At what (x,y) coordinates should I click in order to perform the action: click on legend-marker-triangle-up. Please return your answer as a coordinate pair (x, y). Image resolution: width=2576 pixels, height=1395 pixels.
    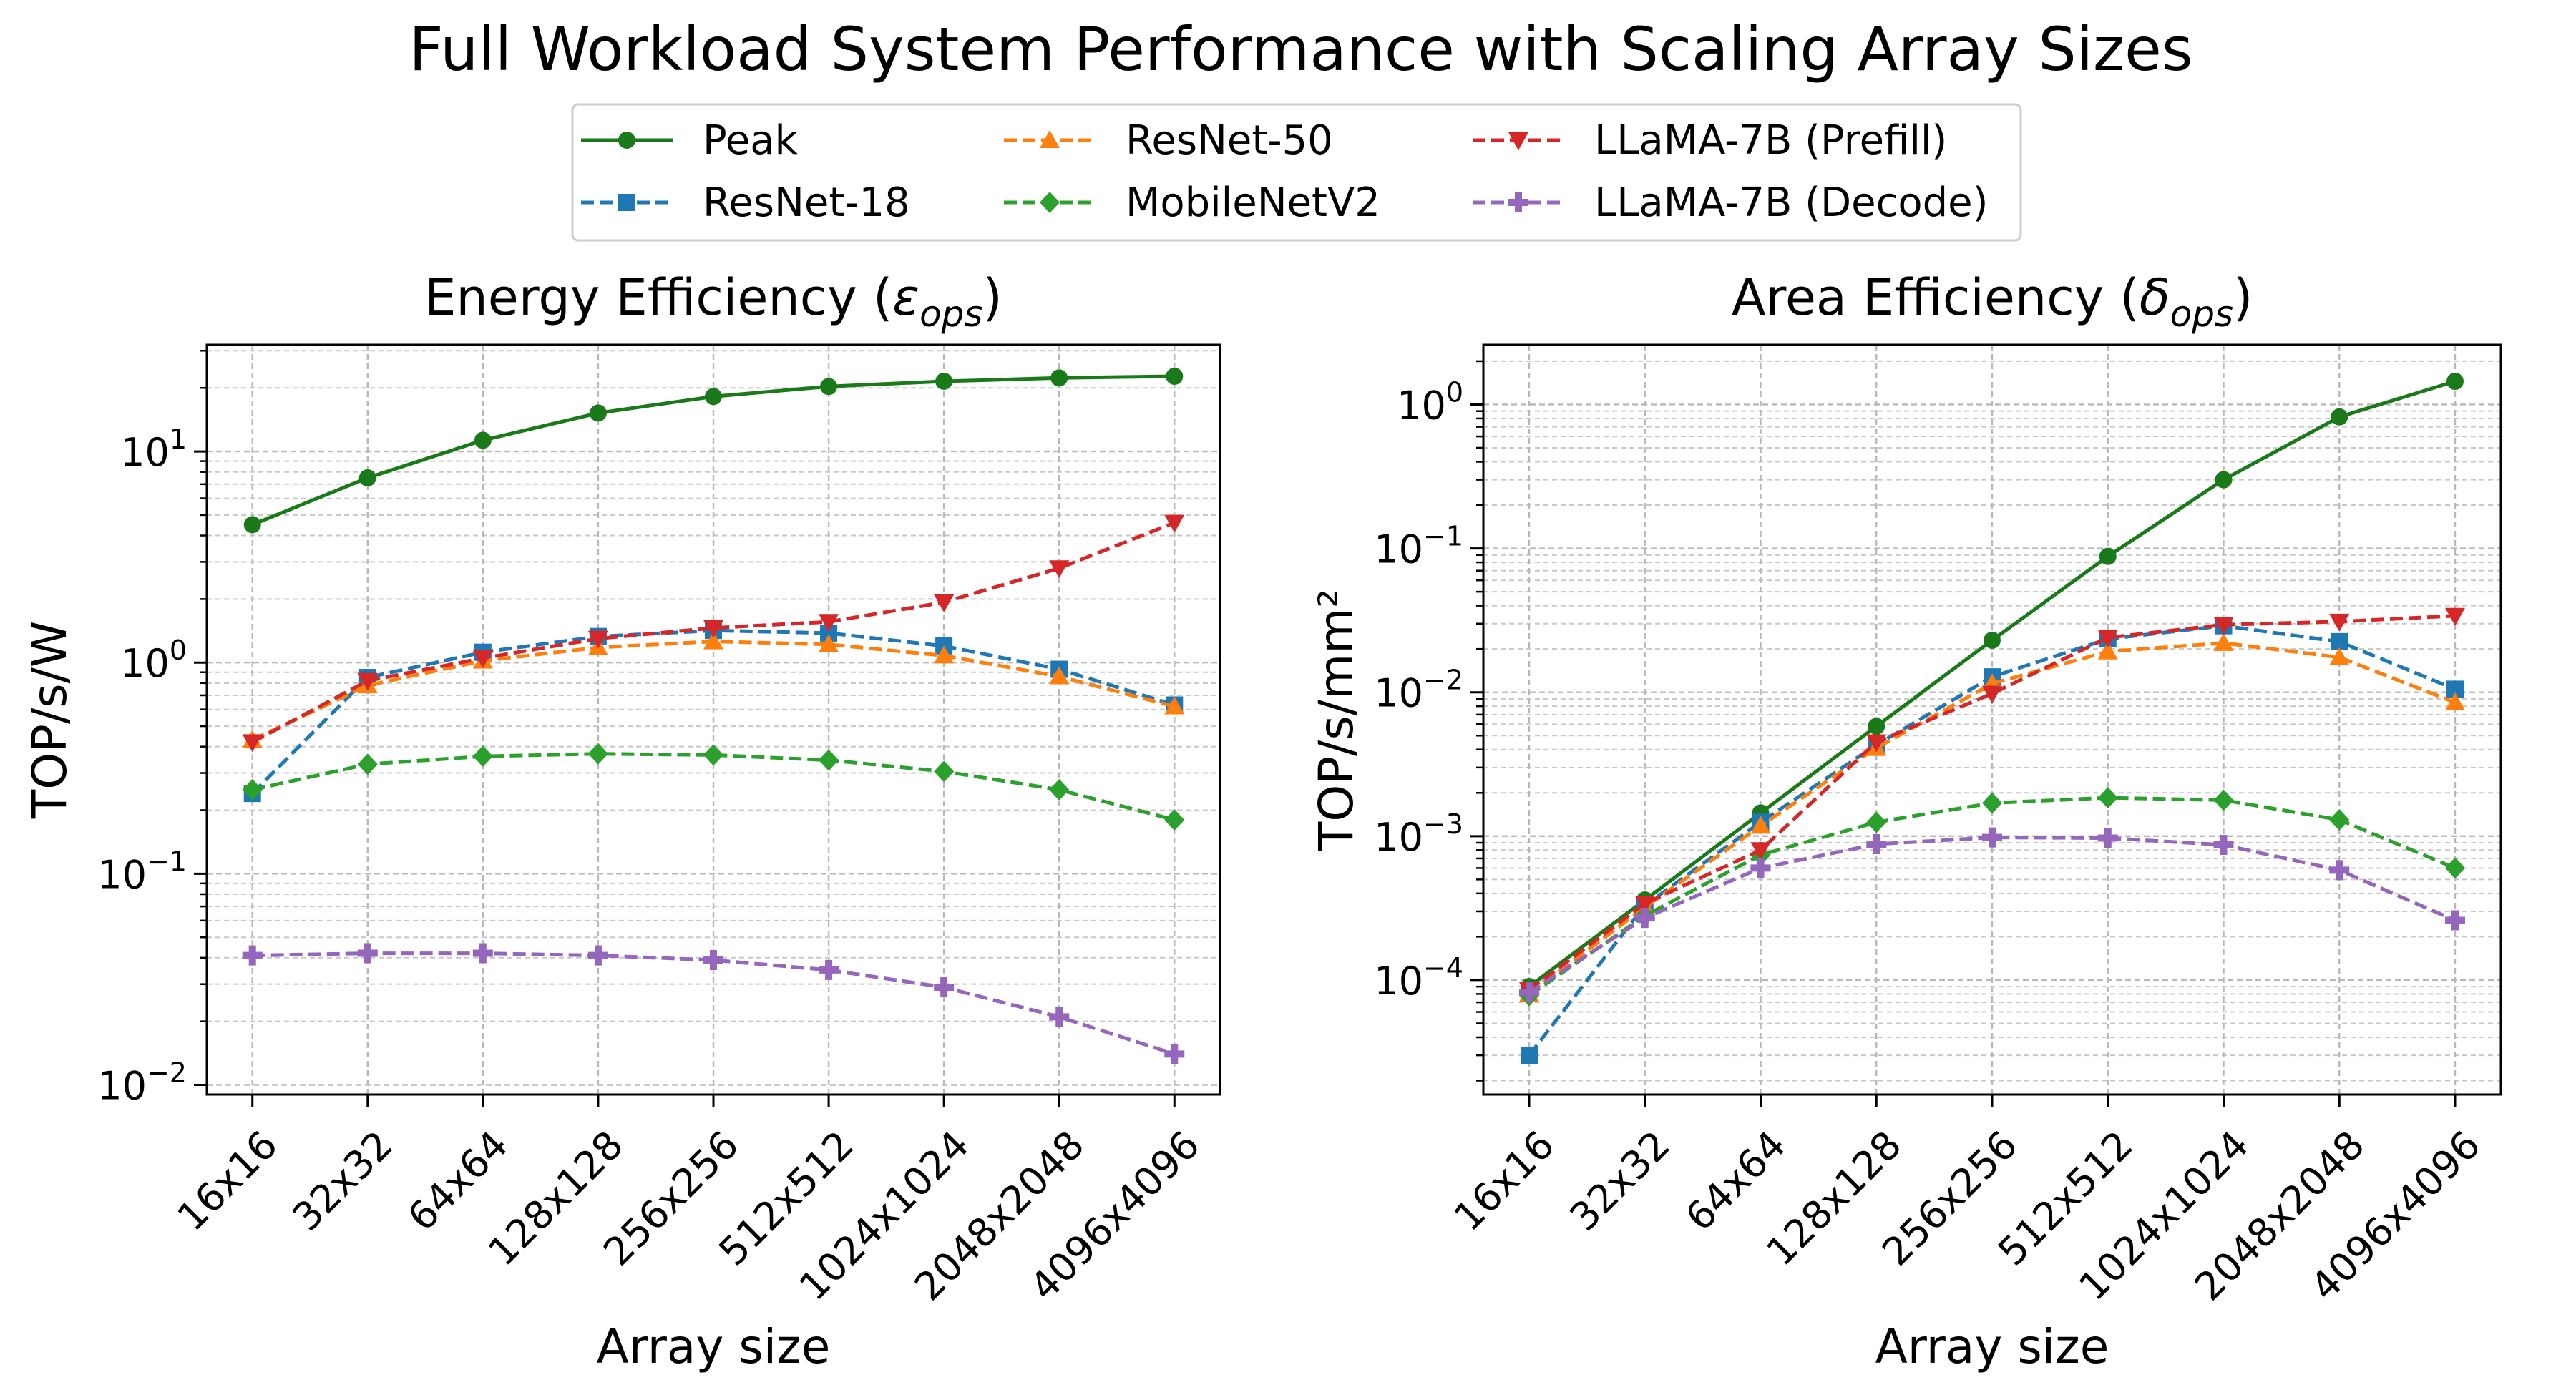
    Looking at the image, I should click on (1050, 139).